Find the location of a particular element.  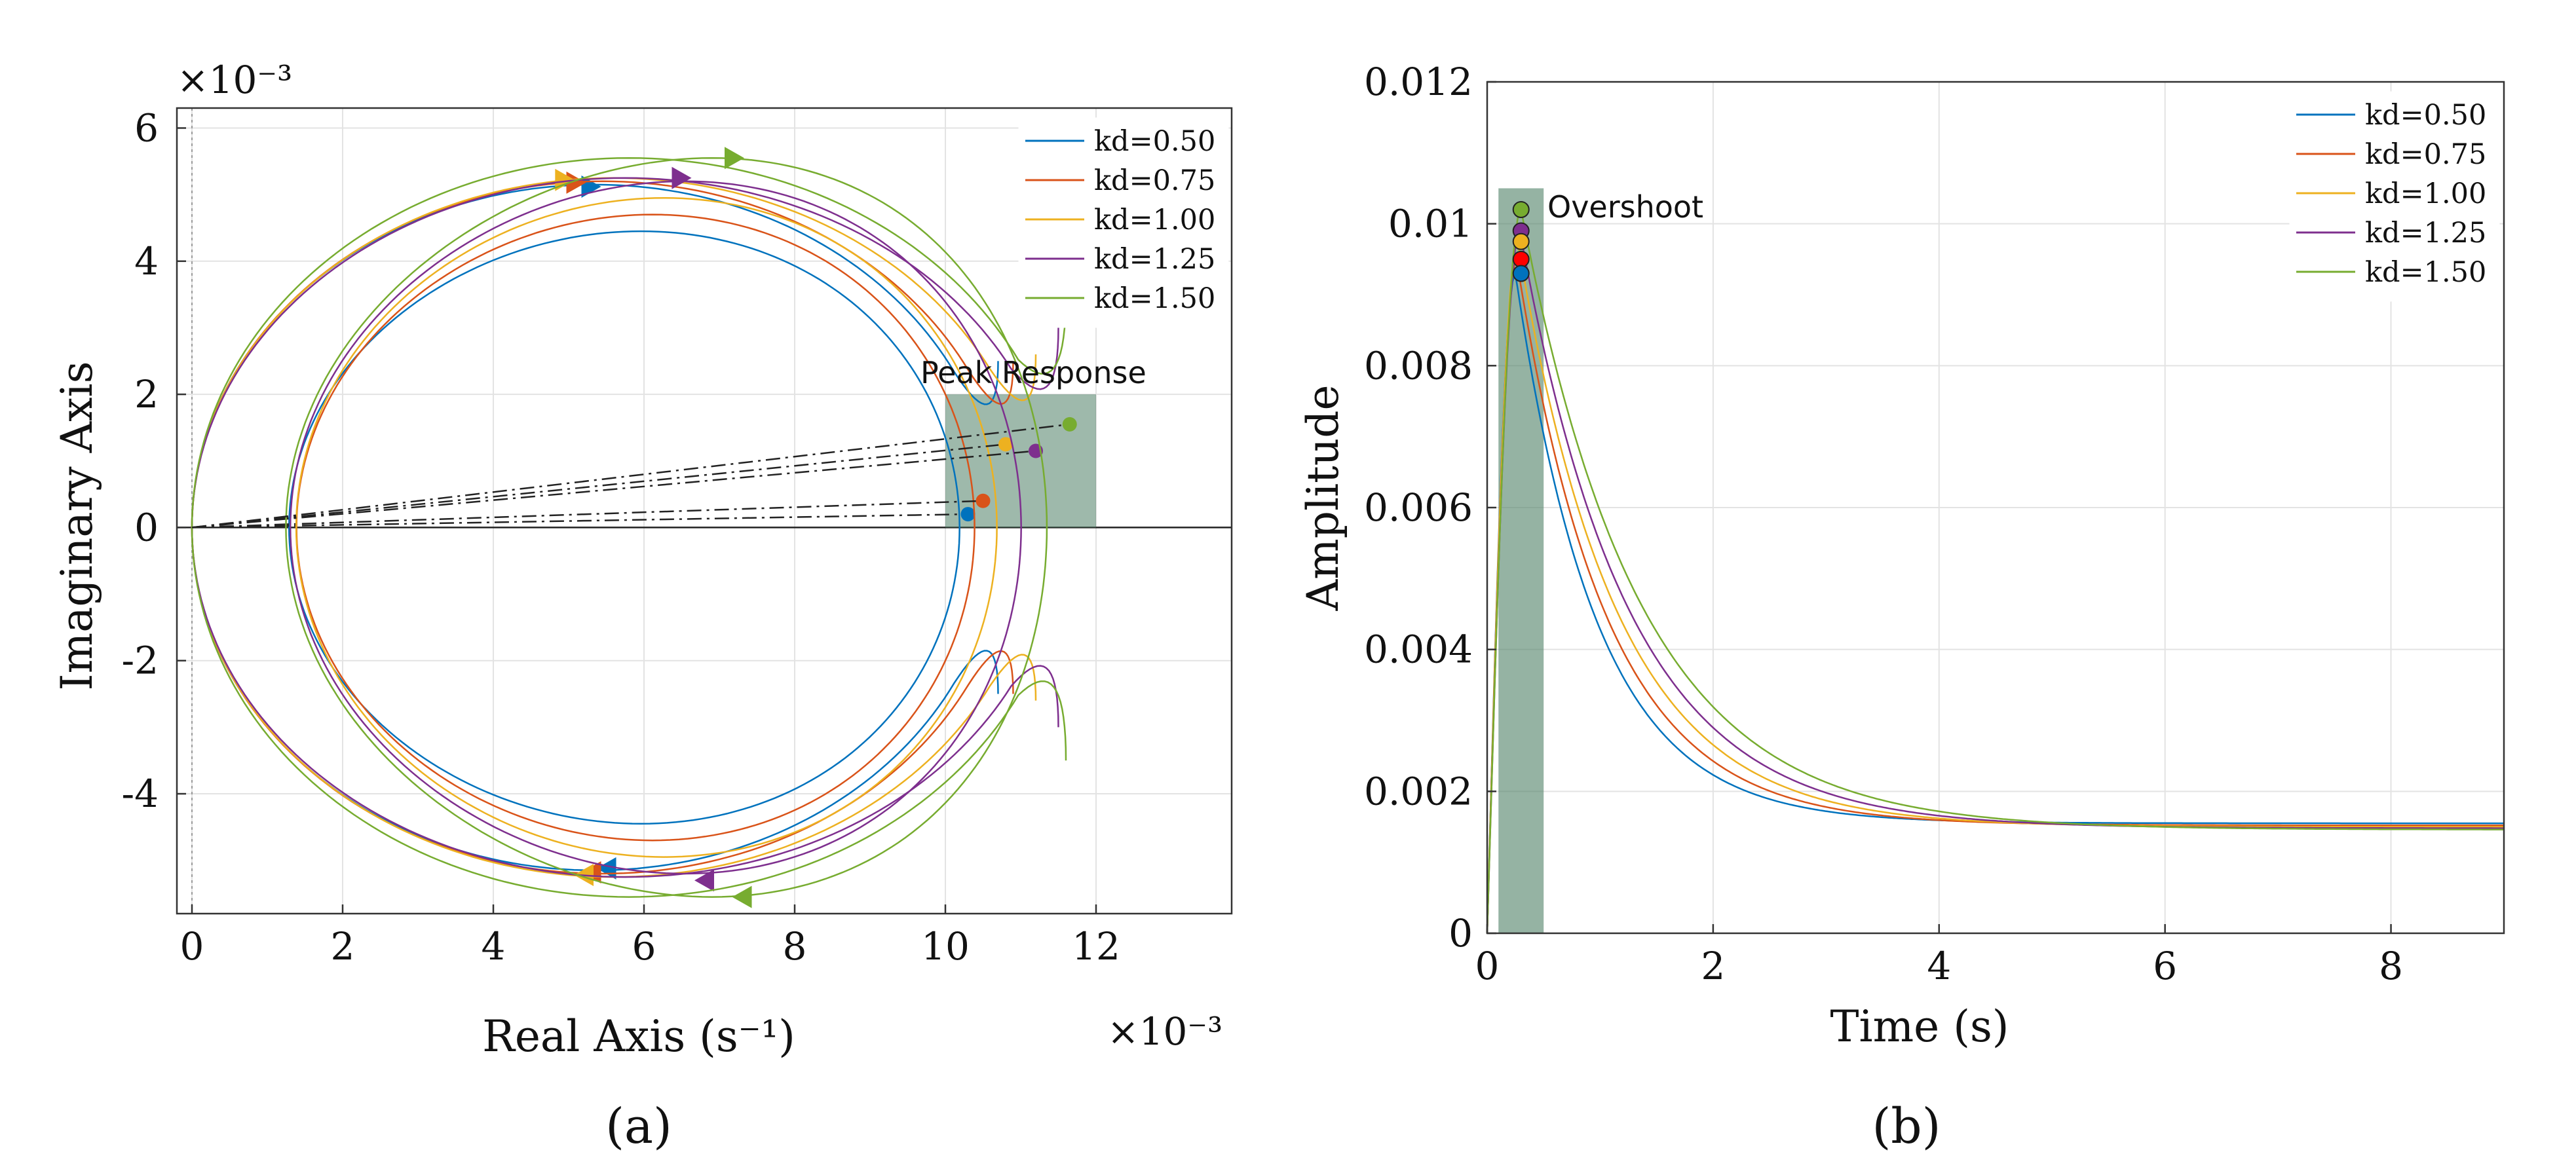

nyquist-y-axis-label: Imaginary Axis is located at coordinates (77, 526).